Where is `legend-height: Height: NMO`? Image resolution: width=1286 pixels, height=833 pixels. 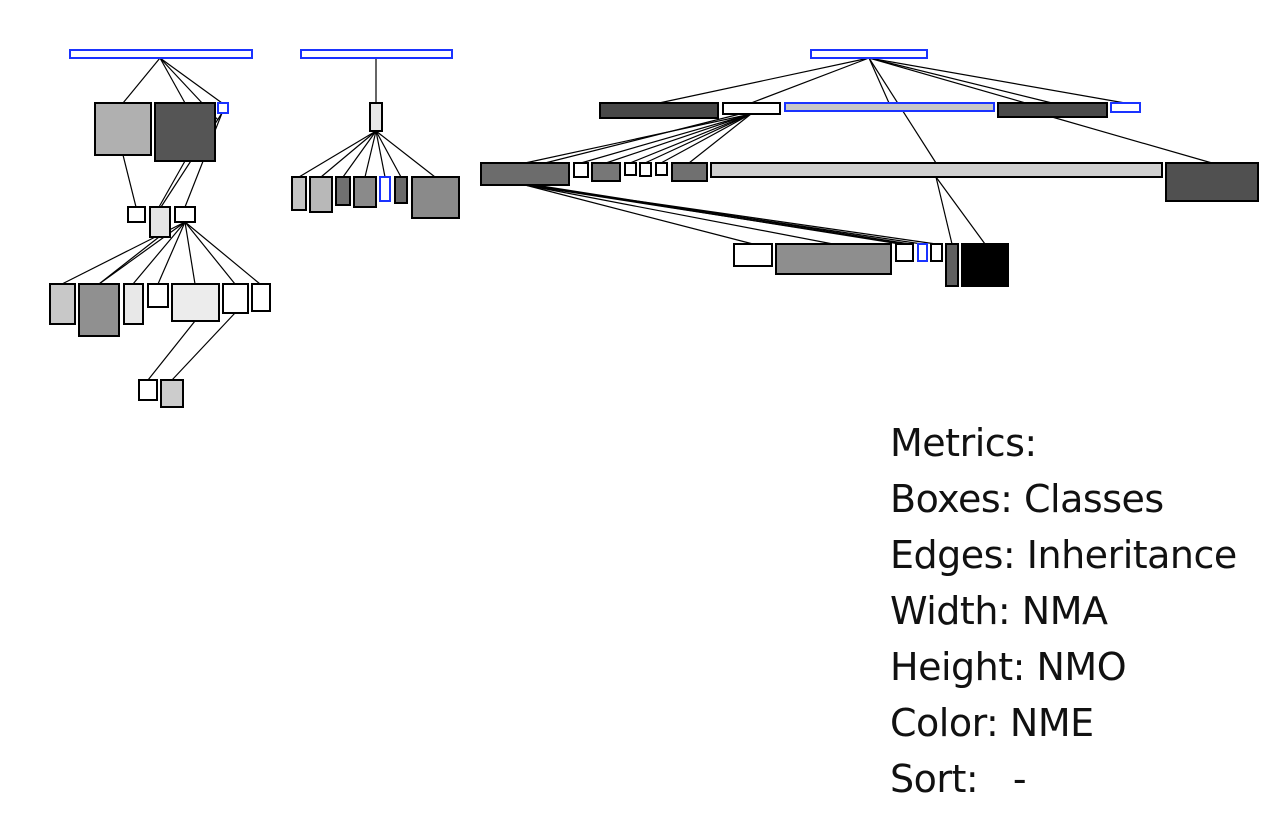 legend-height: Height: NMO is located at coordinates (1008, 667).